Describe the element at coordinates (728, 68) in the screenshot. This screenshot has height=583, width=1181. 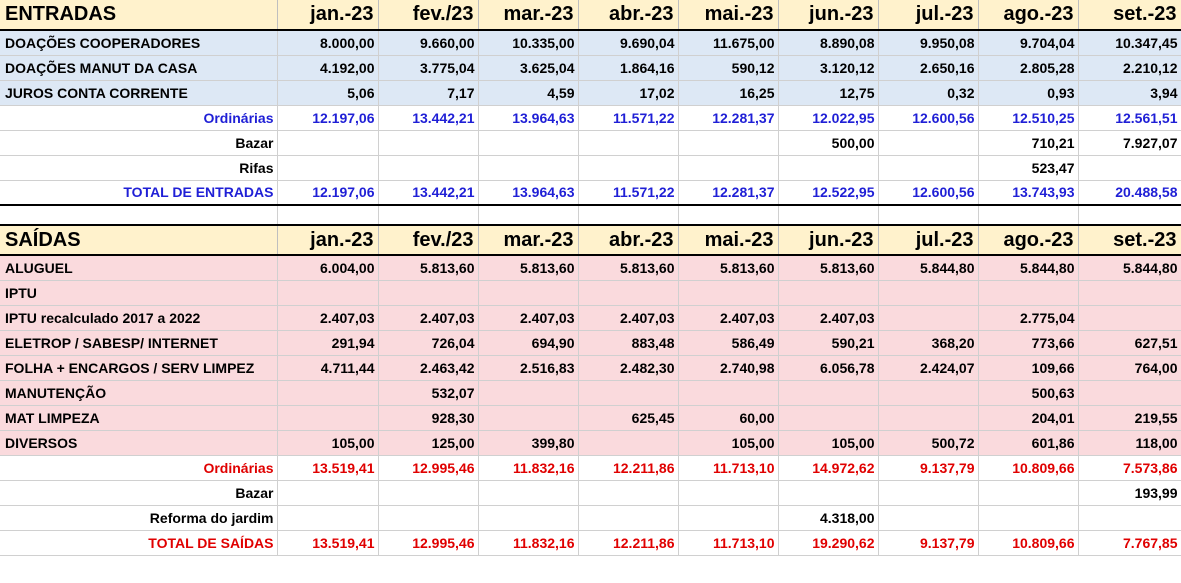
I see `value-cell: 590,12` at that location.